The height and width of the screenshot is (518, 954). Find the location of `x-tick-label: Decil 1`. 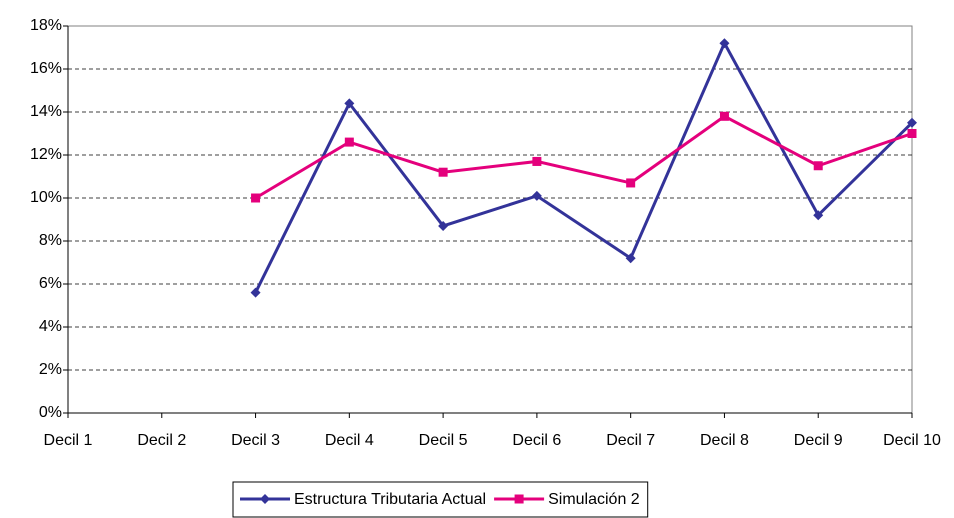

x-tick-label: Decil 1 is located at coordinates (68, 440).